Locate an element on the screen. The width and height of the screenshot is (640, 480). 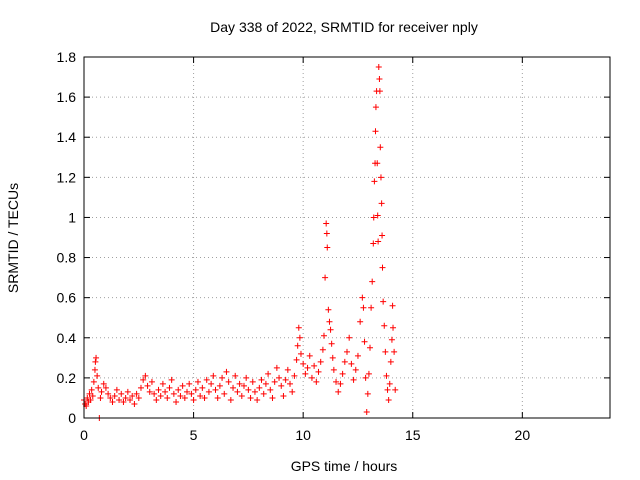
x-tick-label: 10 is located at coordinates (303, 435).